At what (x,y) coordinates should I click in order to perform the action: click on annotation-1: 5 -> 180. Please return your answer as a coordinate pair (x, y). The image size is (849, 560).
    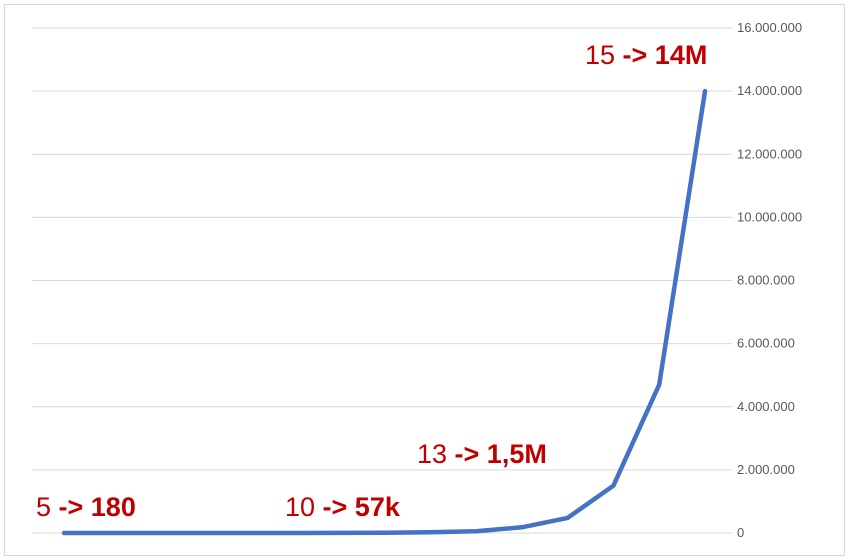
    Looking at the image, I should click on (86, 507).